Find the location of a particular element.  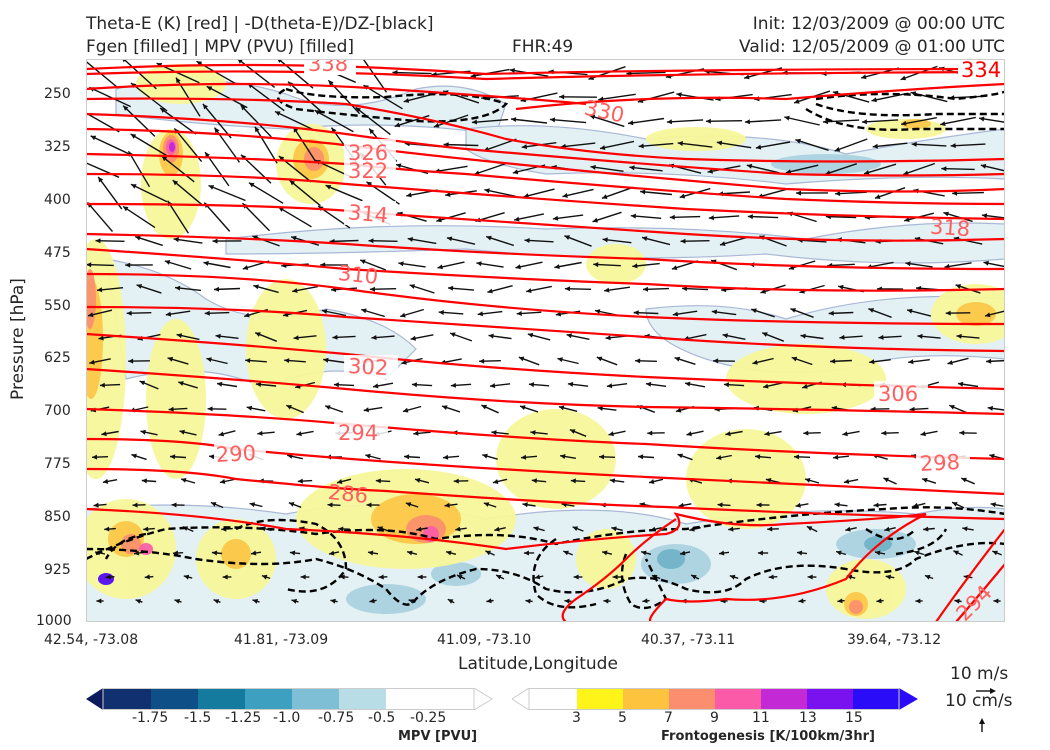

y-tick-label: 850 is located at coordinates (57, 517).